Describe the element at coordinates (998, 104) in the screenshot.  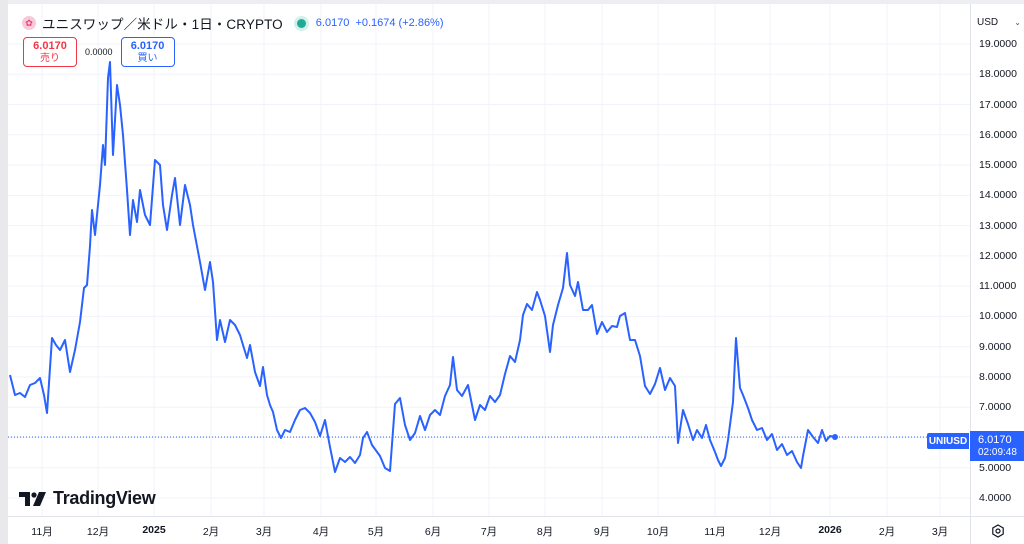
I see `price-axis-label: 17.0000` at that location.